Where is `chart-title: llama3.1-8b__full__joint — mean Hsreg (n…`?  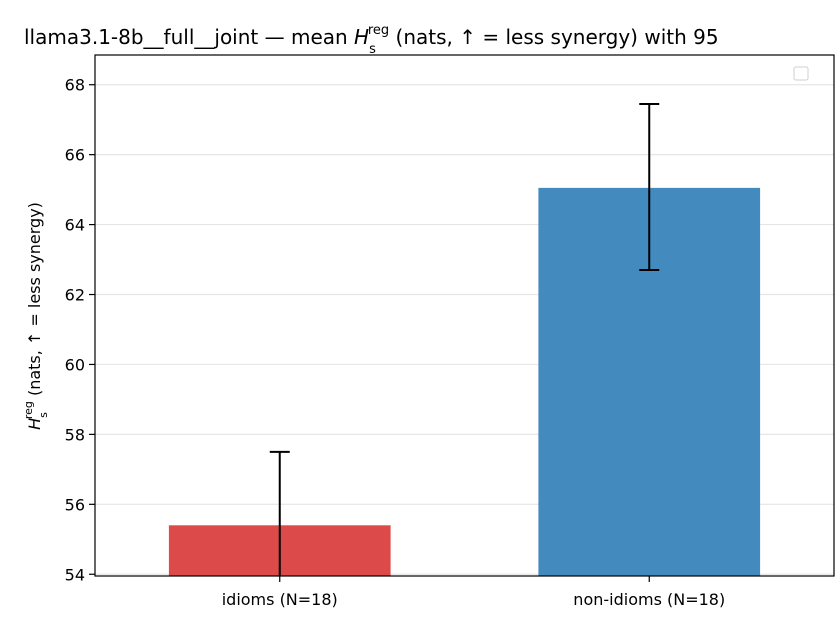
chart-title: llama3.1-8b__full__joint — mean Hsreg (n… is located at coordinates (371, 40).